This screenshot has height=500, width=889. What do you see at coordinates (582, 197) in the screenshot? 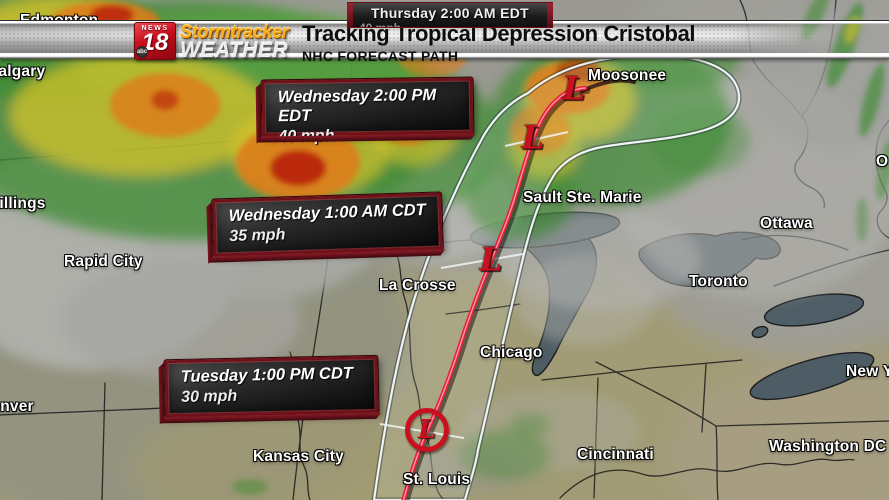
I see `city-label-sault-ste-marie: Sault Ste. Marie` at bounding box center [582, 197].